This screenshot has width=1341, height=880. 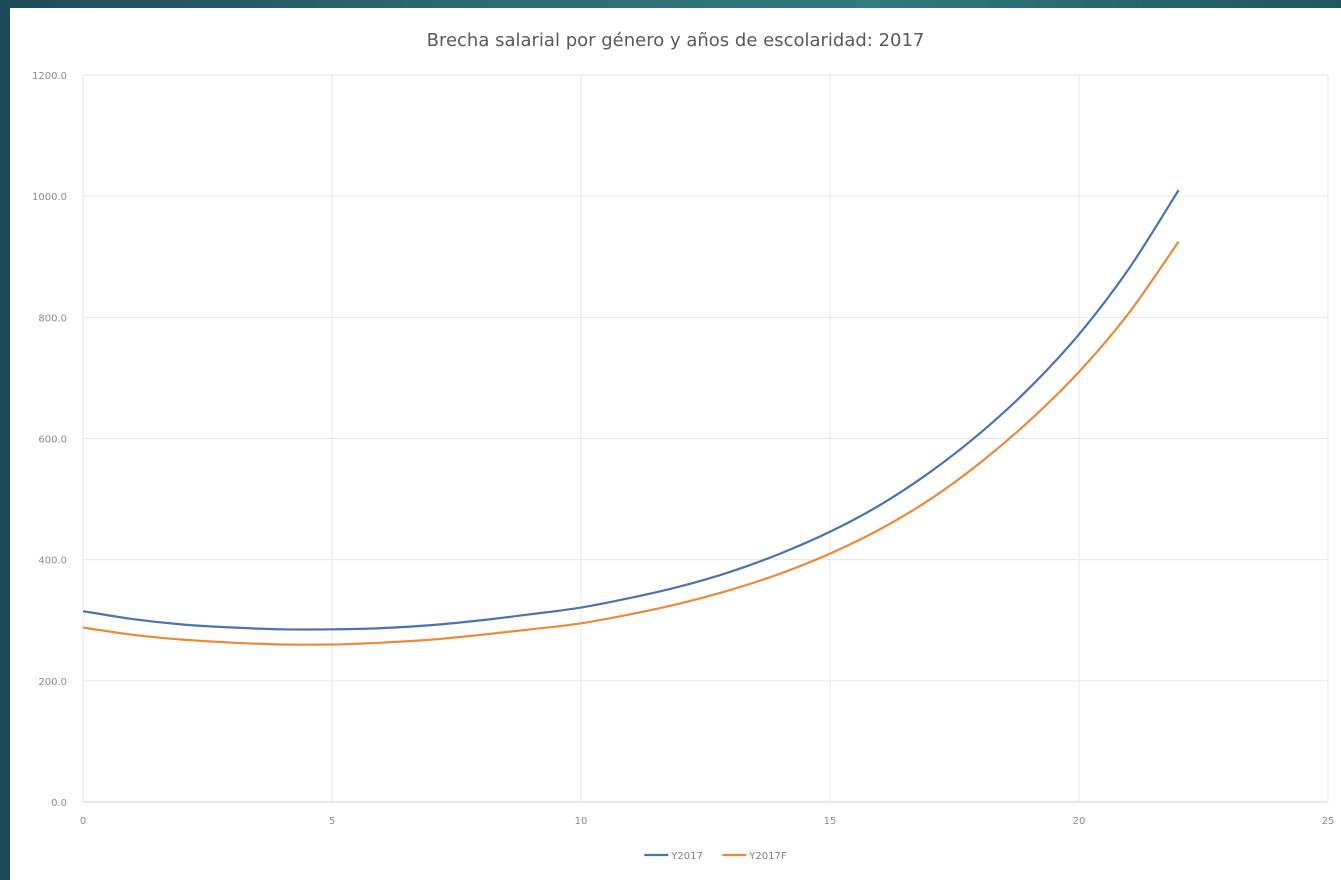 What do you see at coordinates (1079, 821) in the screenshot?
I see `x-tick-label: 20` at bounding box center [1079, 821].